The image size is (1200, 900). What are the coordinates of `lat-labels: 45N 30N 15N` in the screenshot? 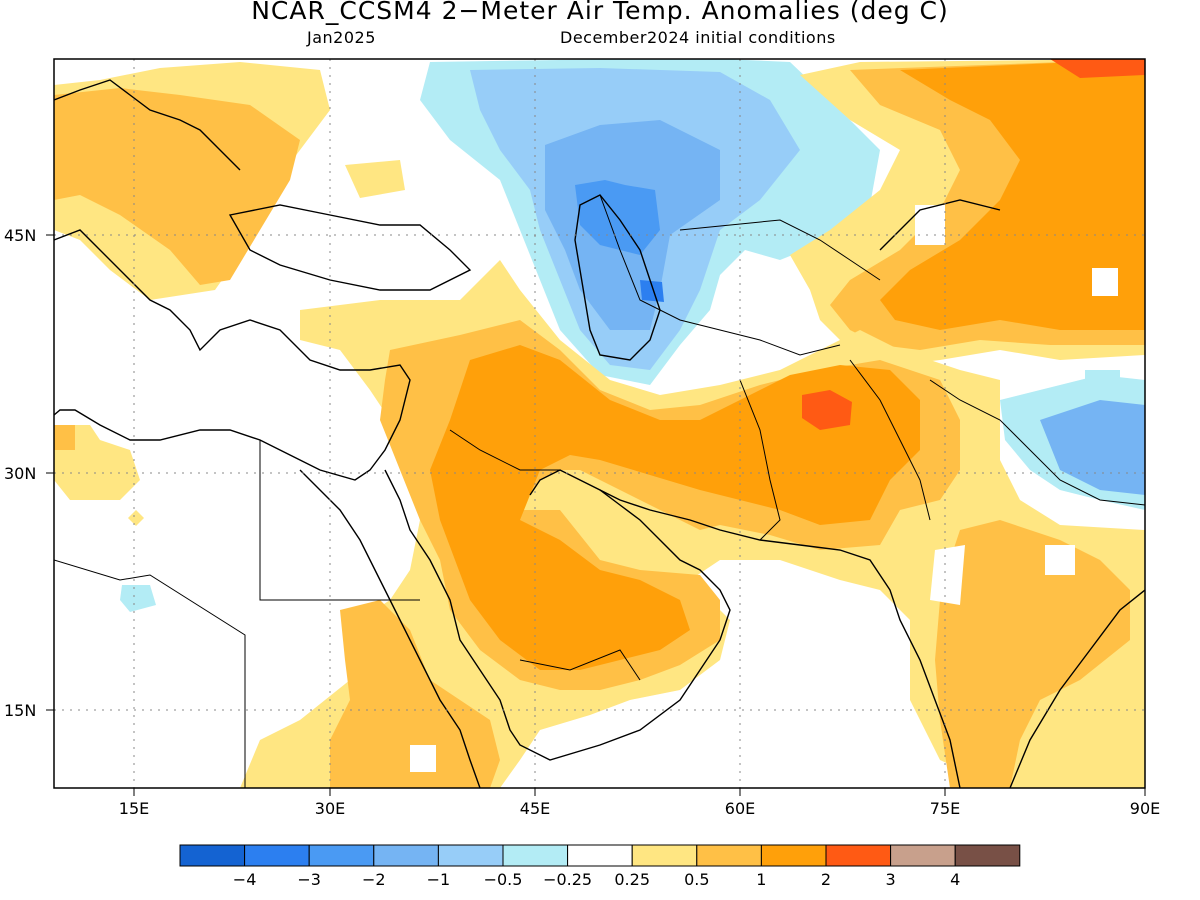 It's located at (20, 473).